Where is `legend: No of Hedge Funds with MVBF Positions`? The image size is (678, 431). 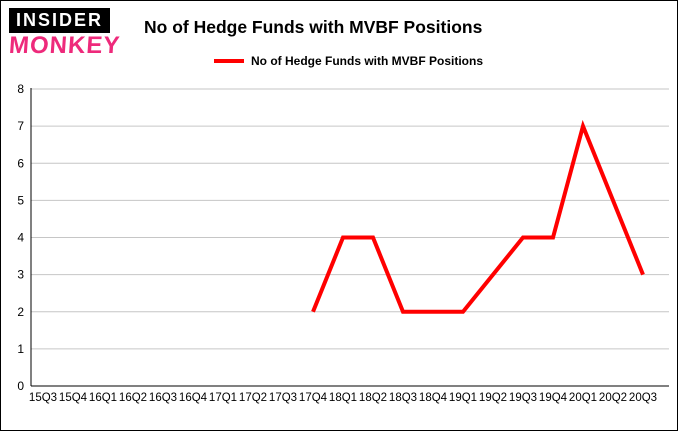 legend: No of Hedge Funds with MVBF Positions is located at coordinates (348, 61).